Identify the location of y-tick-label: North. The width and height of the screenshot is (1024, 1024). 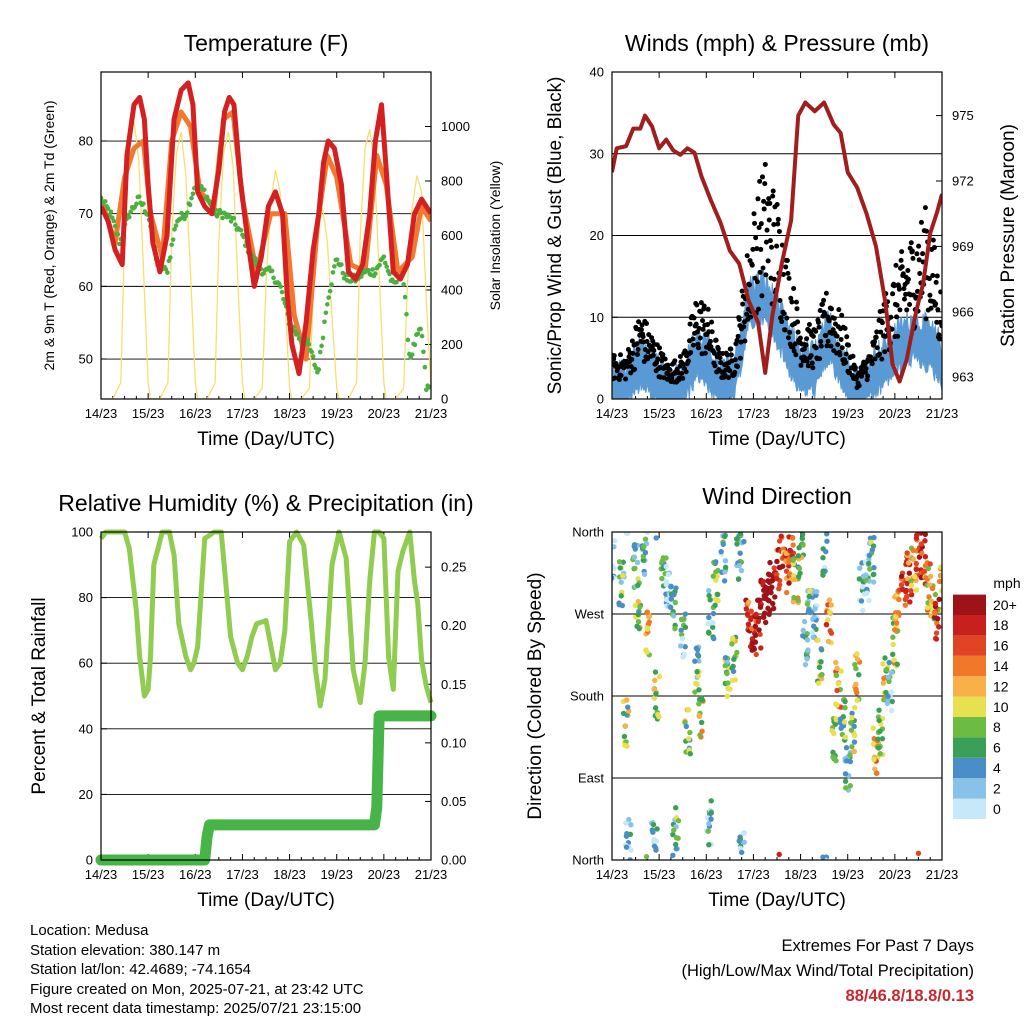
(588, 860).